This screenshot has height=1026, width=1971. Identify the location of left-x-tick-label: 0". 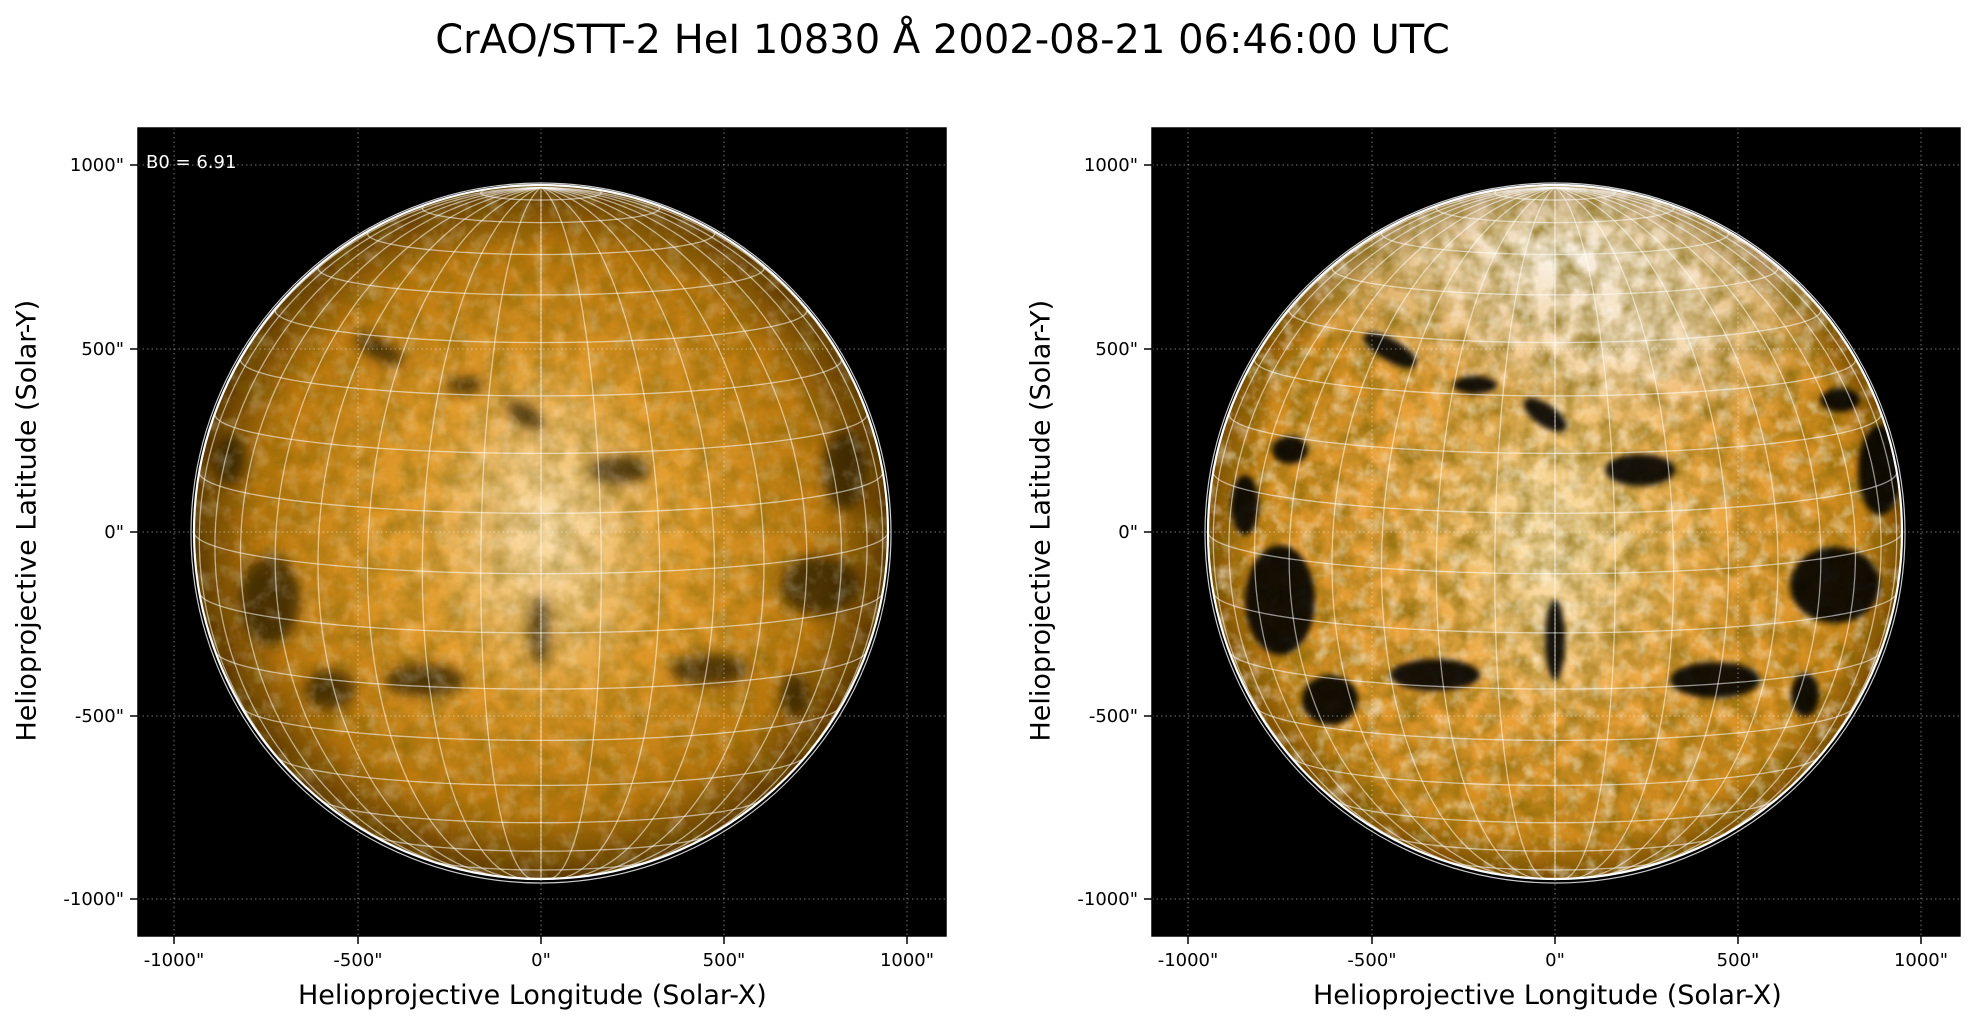
(541, 960).